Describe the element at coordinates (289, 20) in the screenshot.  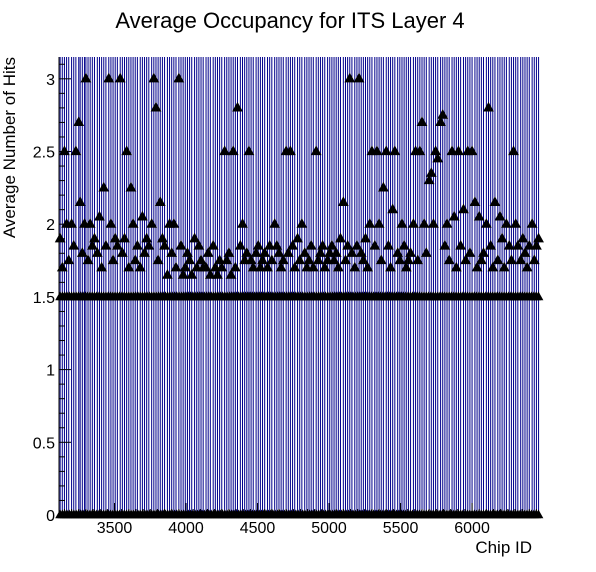
I see `chart-title: Average Occupancy for ITS Layer 4` at that location.